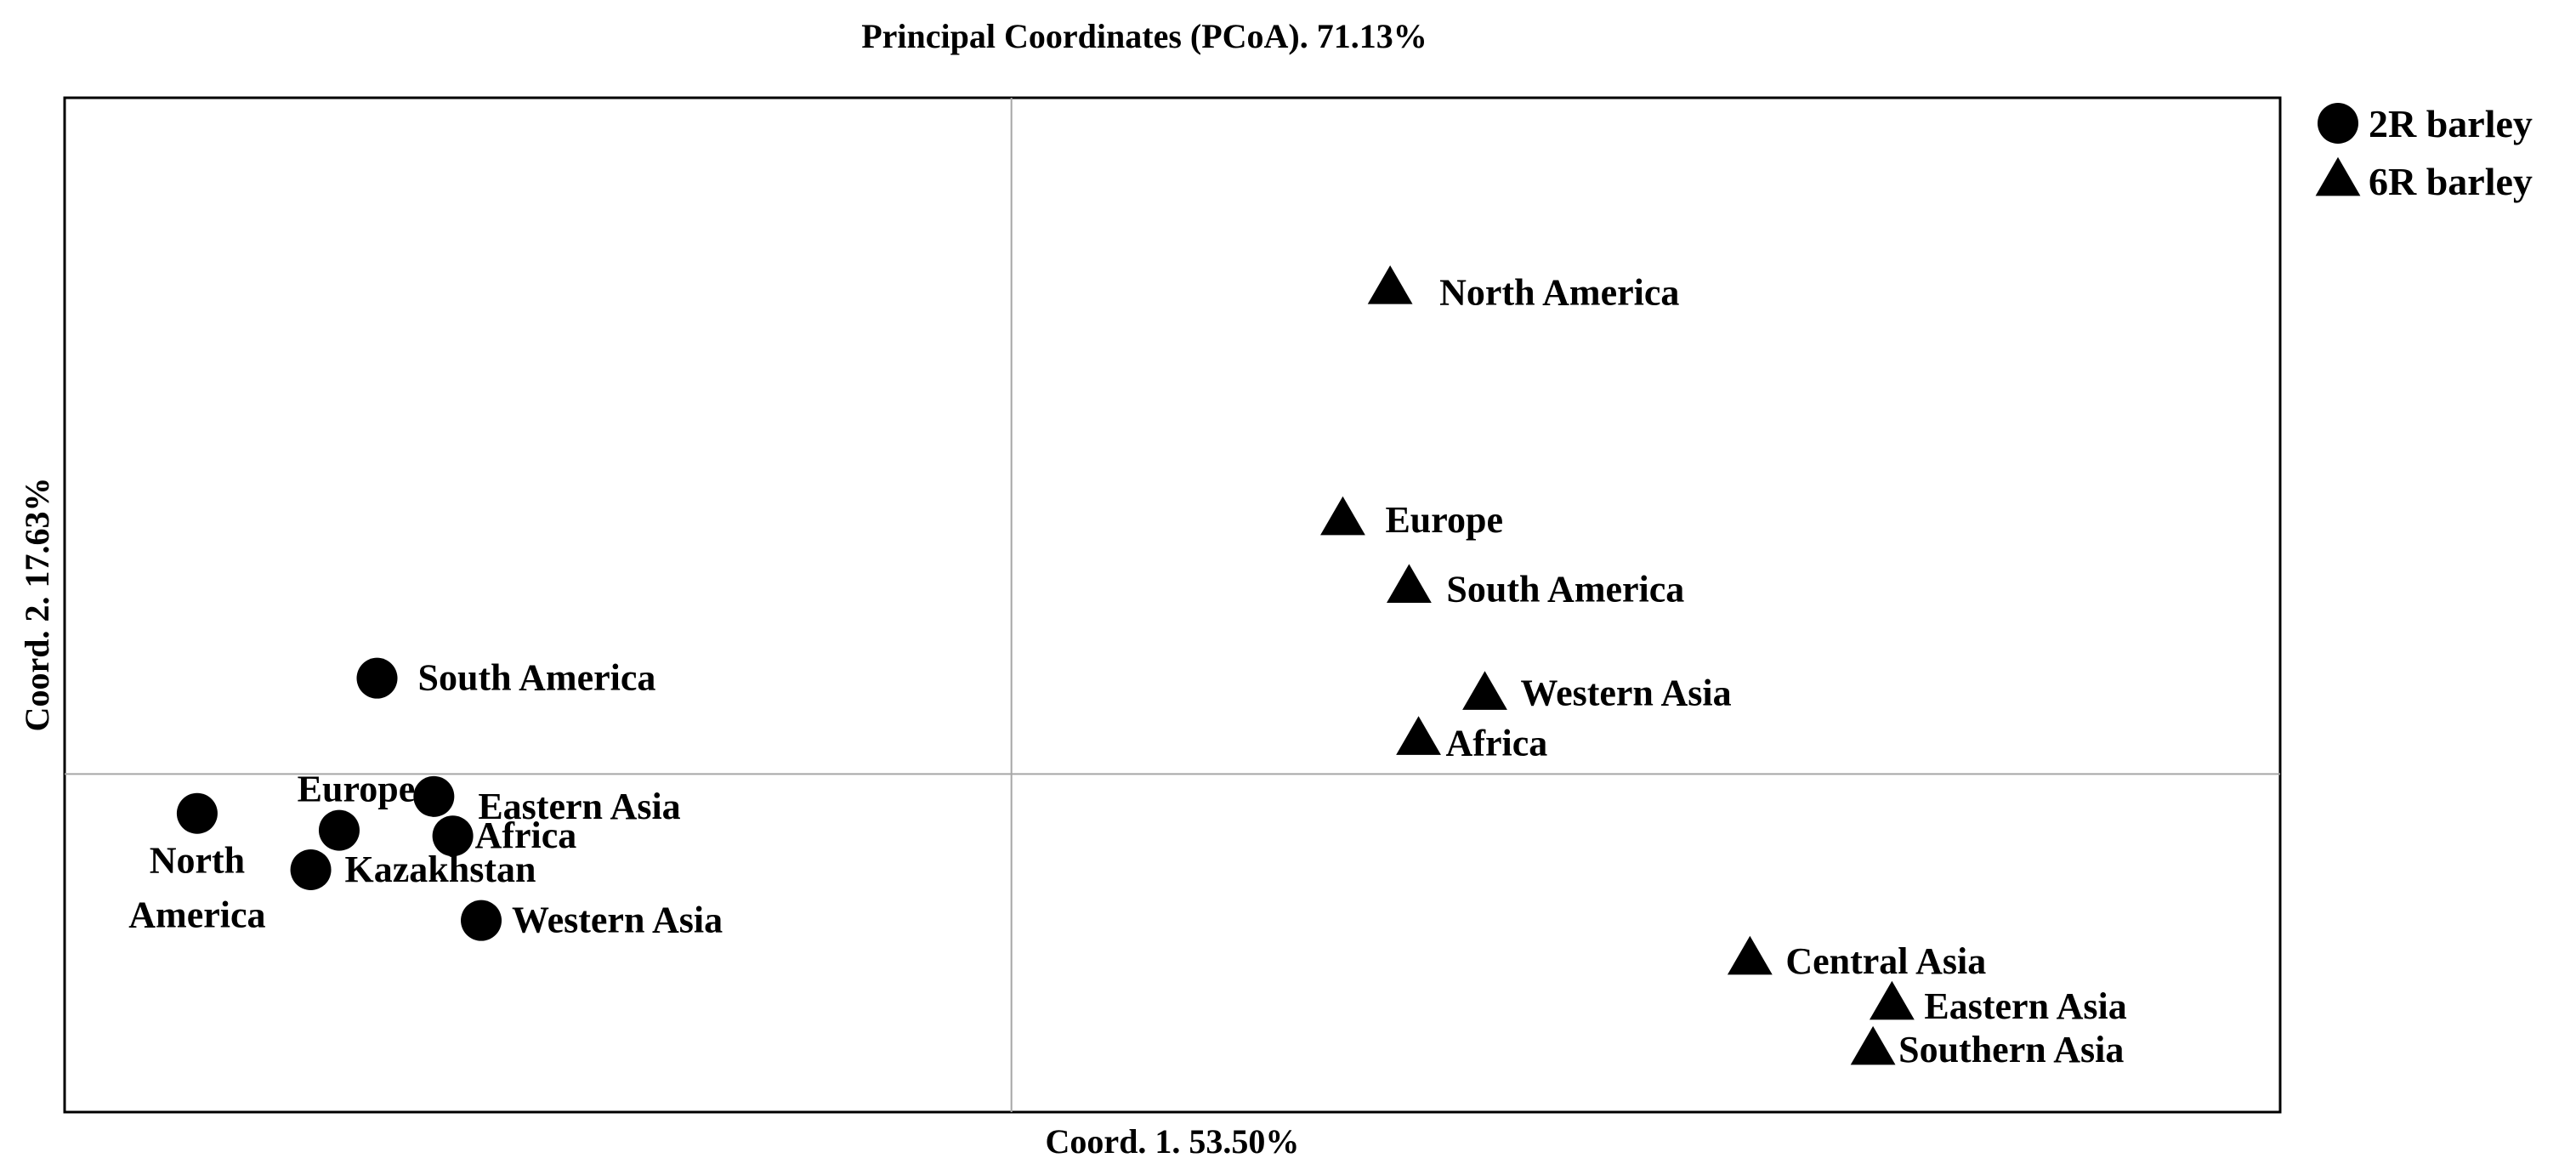  Describe the element at coordinates (579, 806) in the screenshot. I see `point-label-2r-barley-eastern-asia: Eastern Asia` at that location.